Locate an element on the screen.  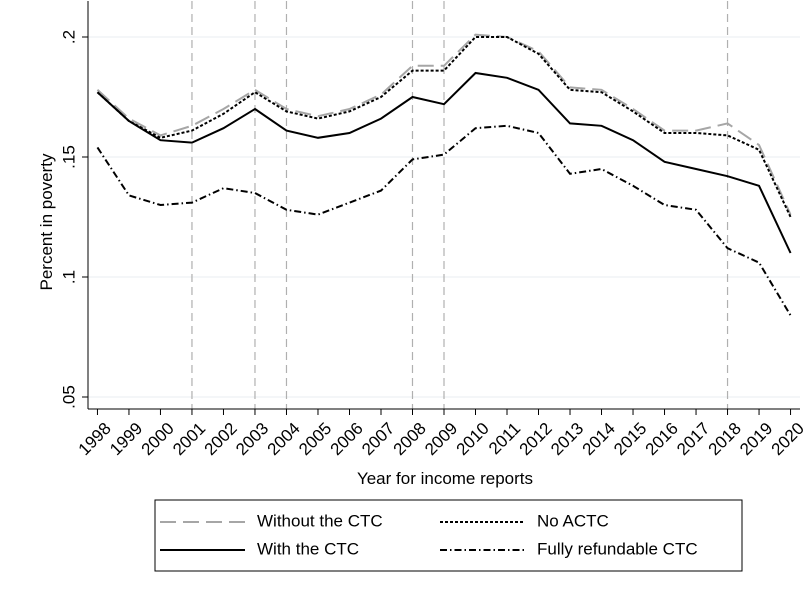
x-tick-label: 2010 is located at coordinates (473, 439).